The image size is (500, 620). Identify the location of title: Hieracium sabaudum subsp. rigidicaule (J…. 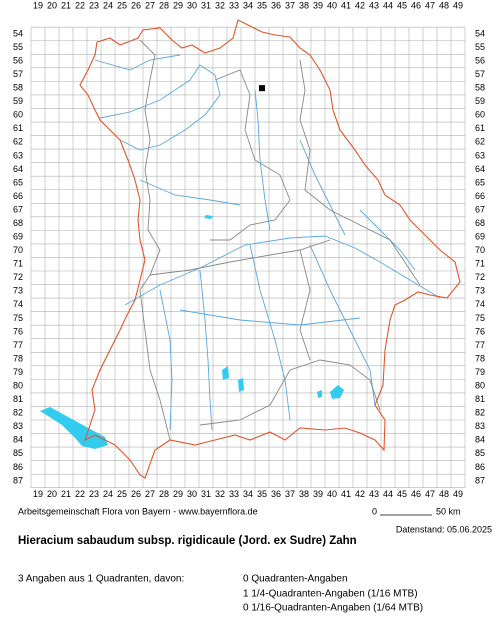
(187, 541).